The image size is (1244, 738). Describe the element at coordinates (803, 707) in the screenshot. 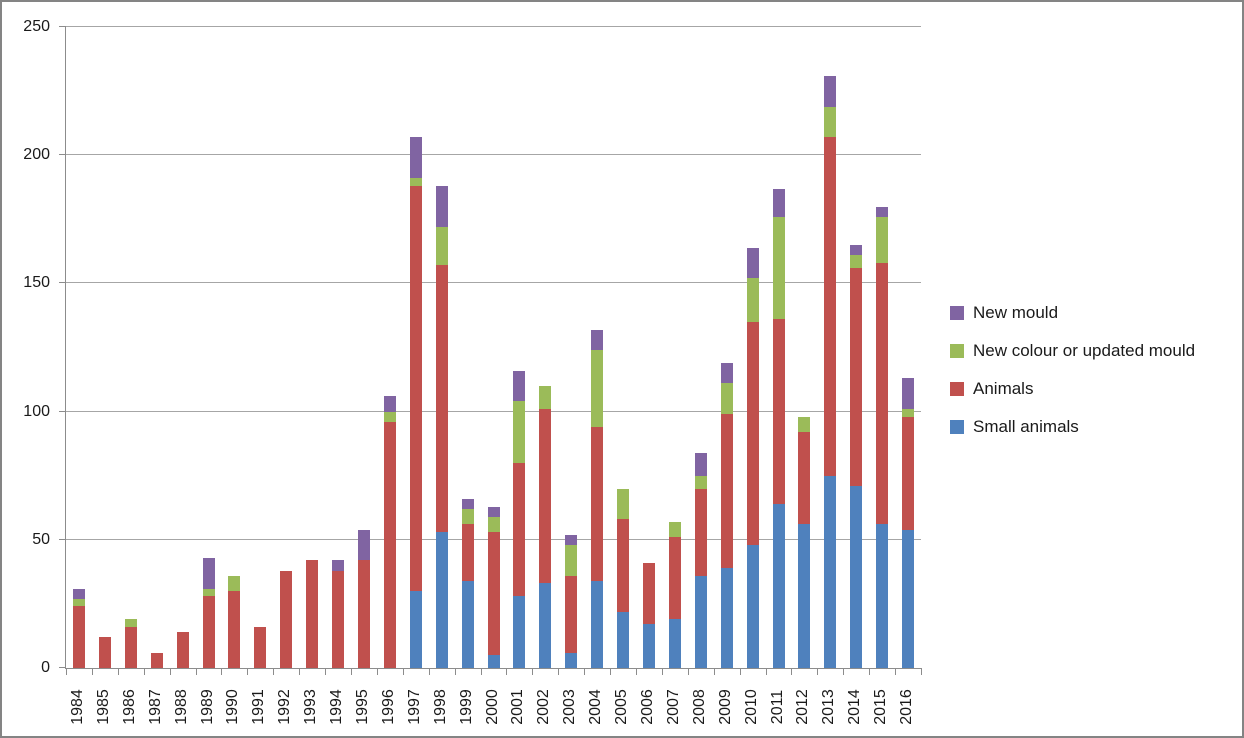

I see `x-tick-label-2012: 2012` at that location.